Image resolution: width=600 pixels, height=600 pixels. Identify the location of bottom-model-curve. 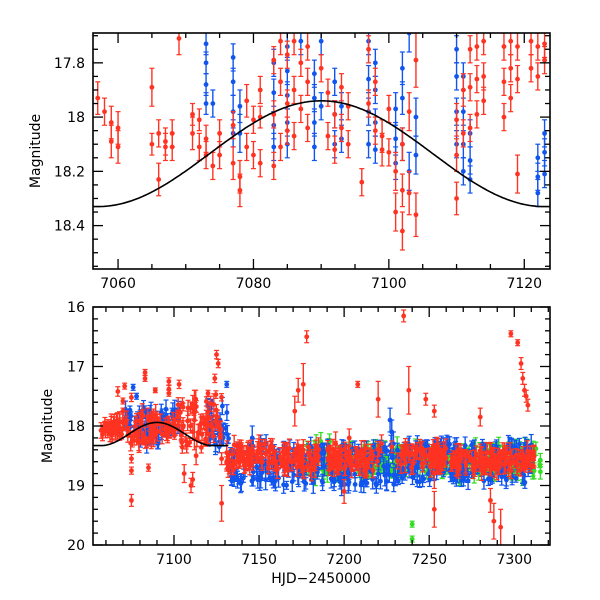
(161, 434).